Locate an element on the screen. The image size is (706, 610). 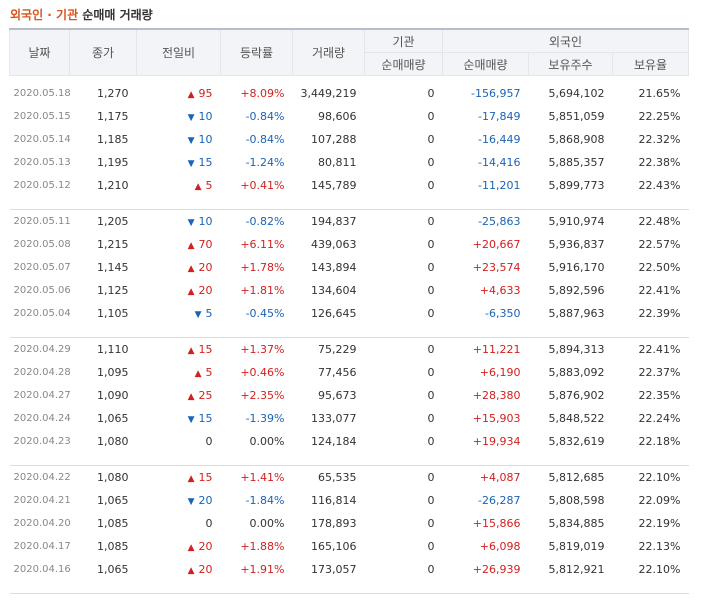
date-cell: 2020.04.23 is located at coordinates (42, 441).